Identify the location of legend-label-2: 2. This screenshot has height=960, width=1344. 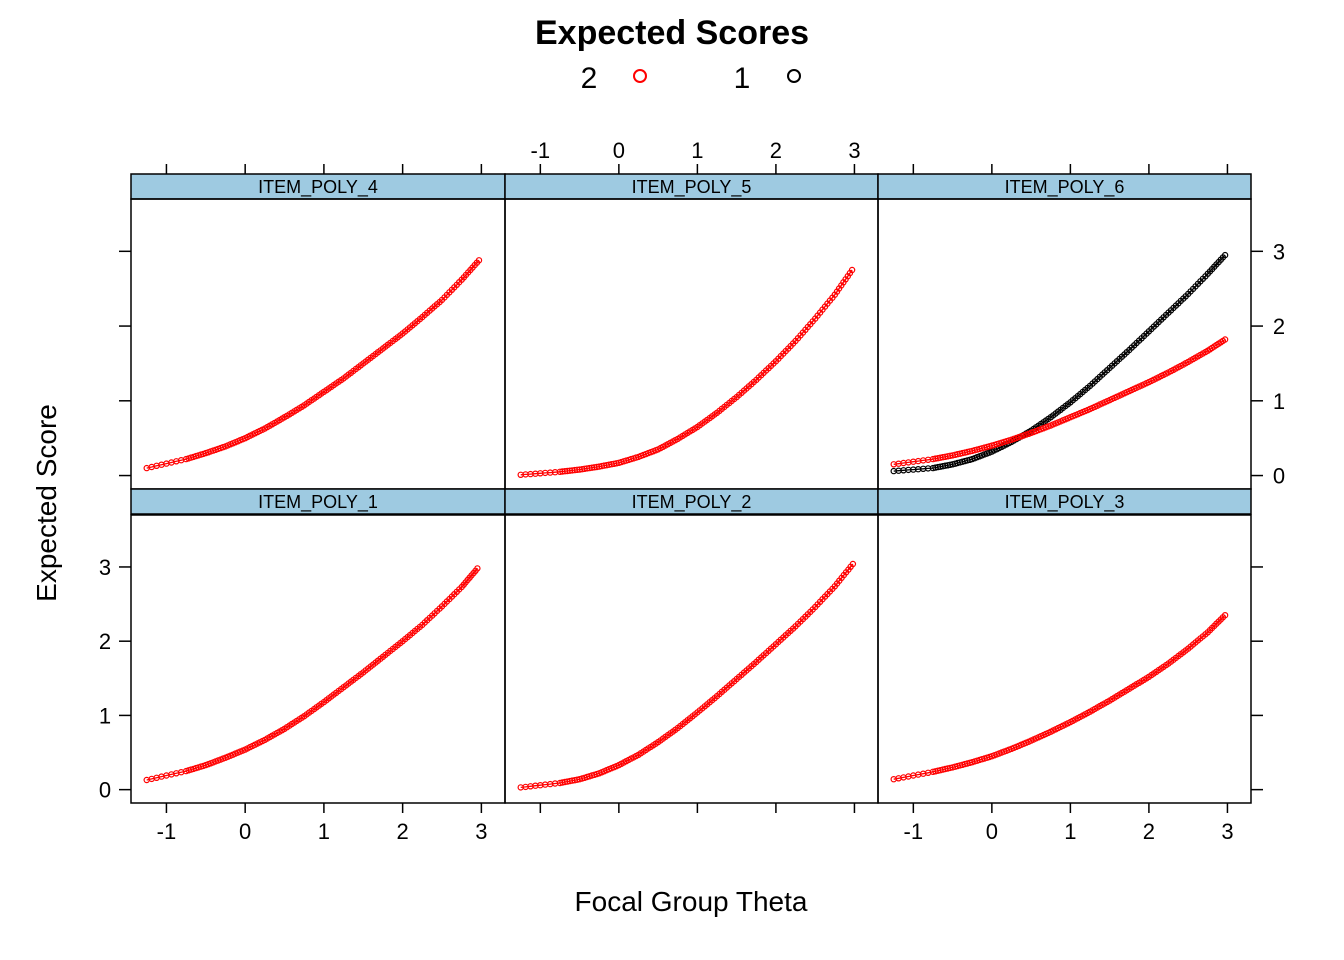
(589, 78).